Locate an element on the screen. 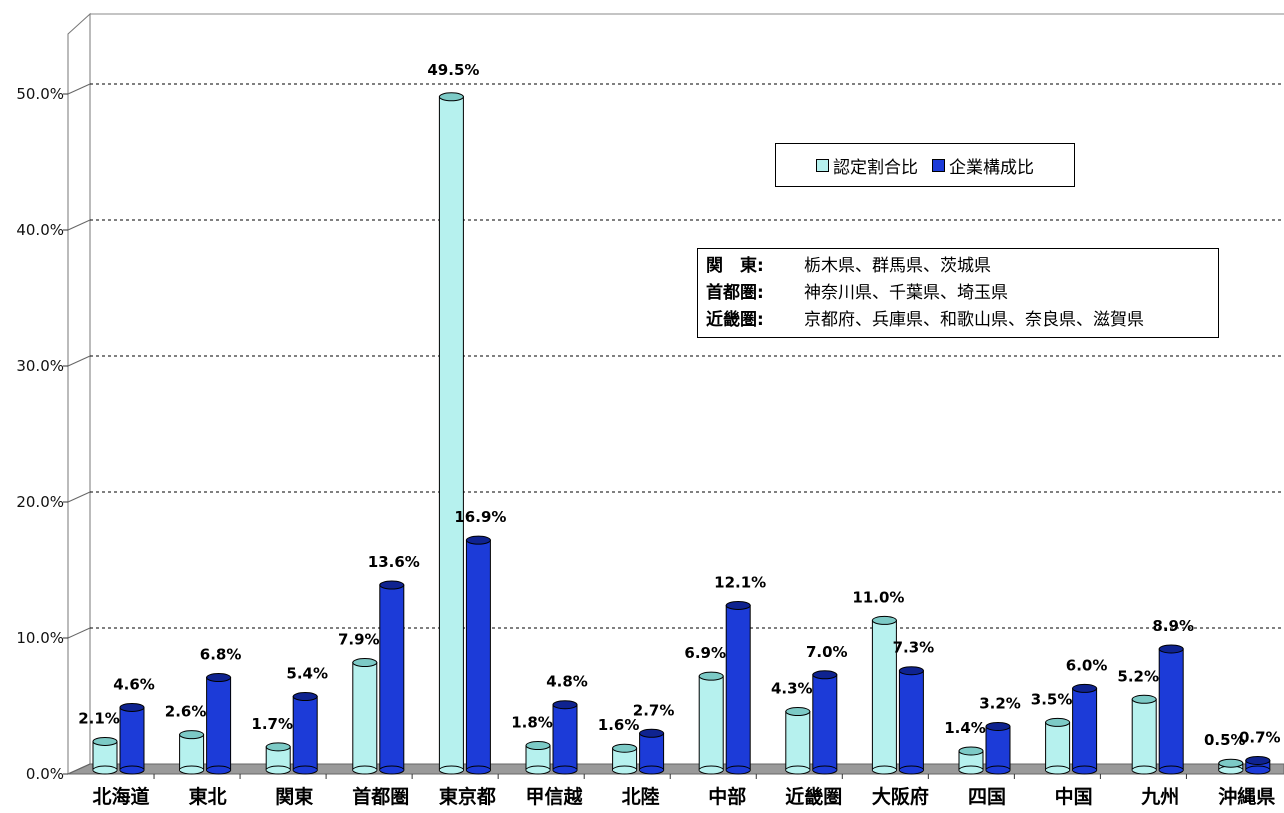 This screenshot has width=1284, height=813. category-label: 甲信越 is located at coordinates (554, 796).